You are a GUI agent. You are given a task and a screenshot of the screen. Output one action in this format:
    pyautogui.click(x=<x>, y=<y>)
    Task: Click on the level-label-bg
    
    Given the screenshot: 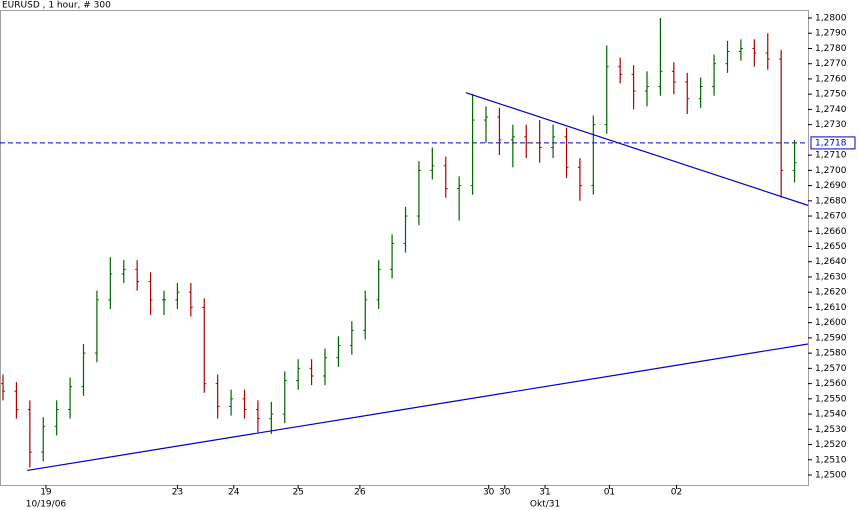 What is the action you would take?
    pyautogui.click(x=833, y=143)
    